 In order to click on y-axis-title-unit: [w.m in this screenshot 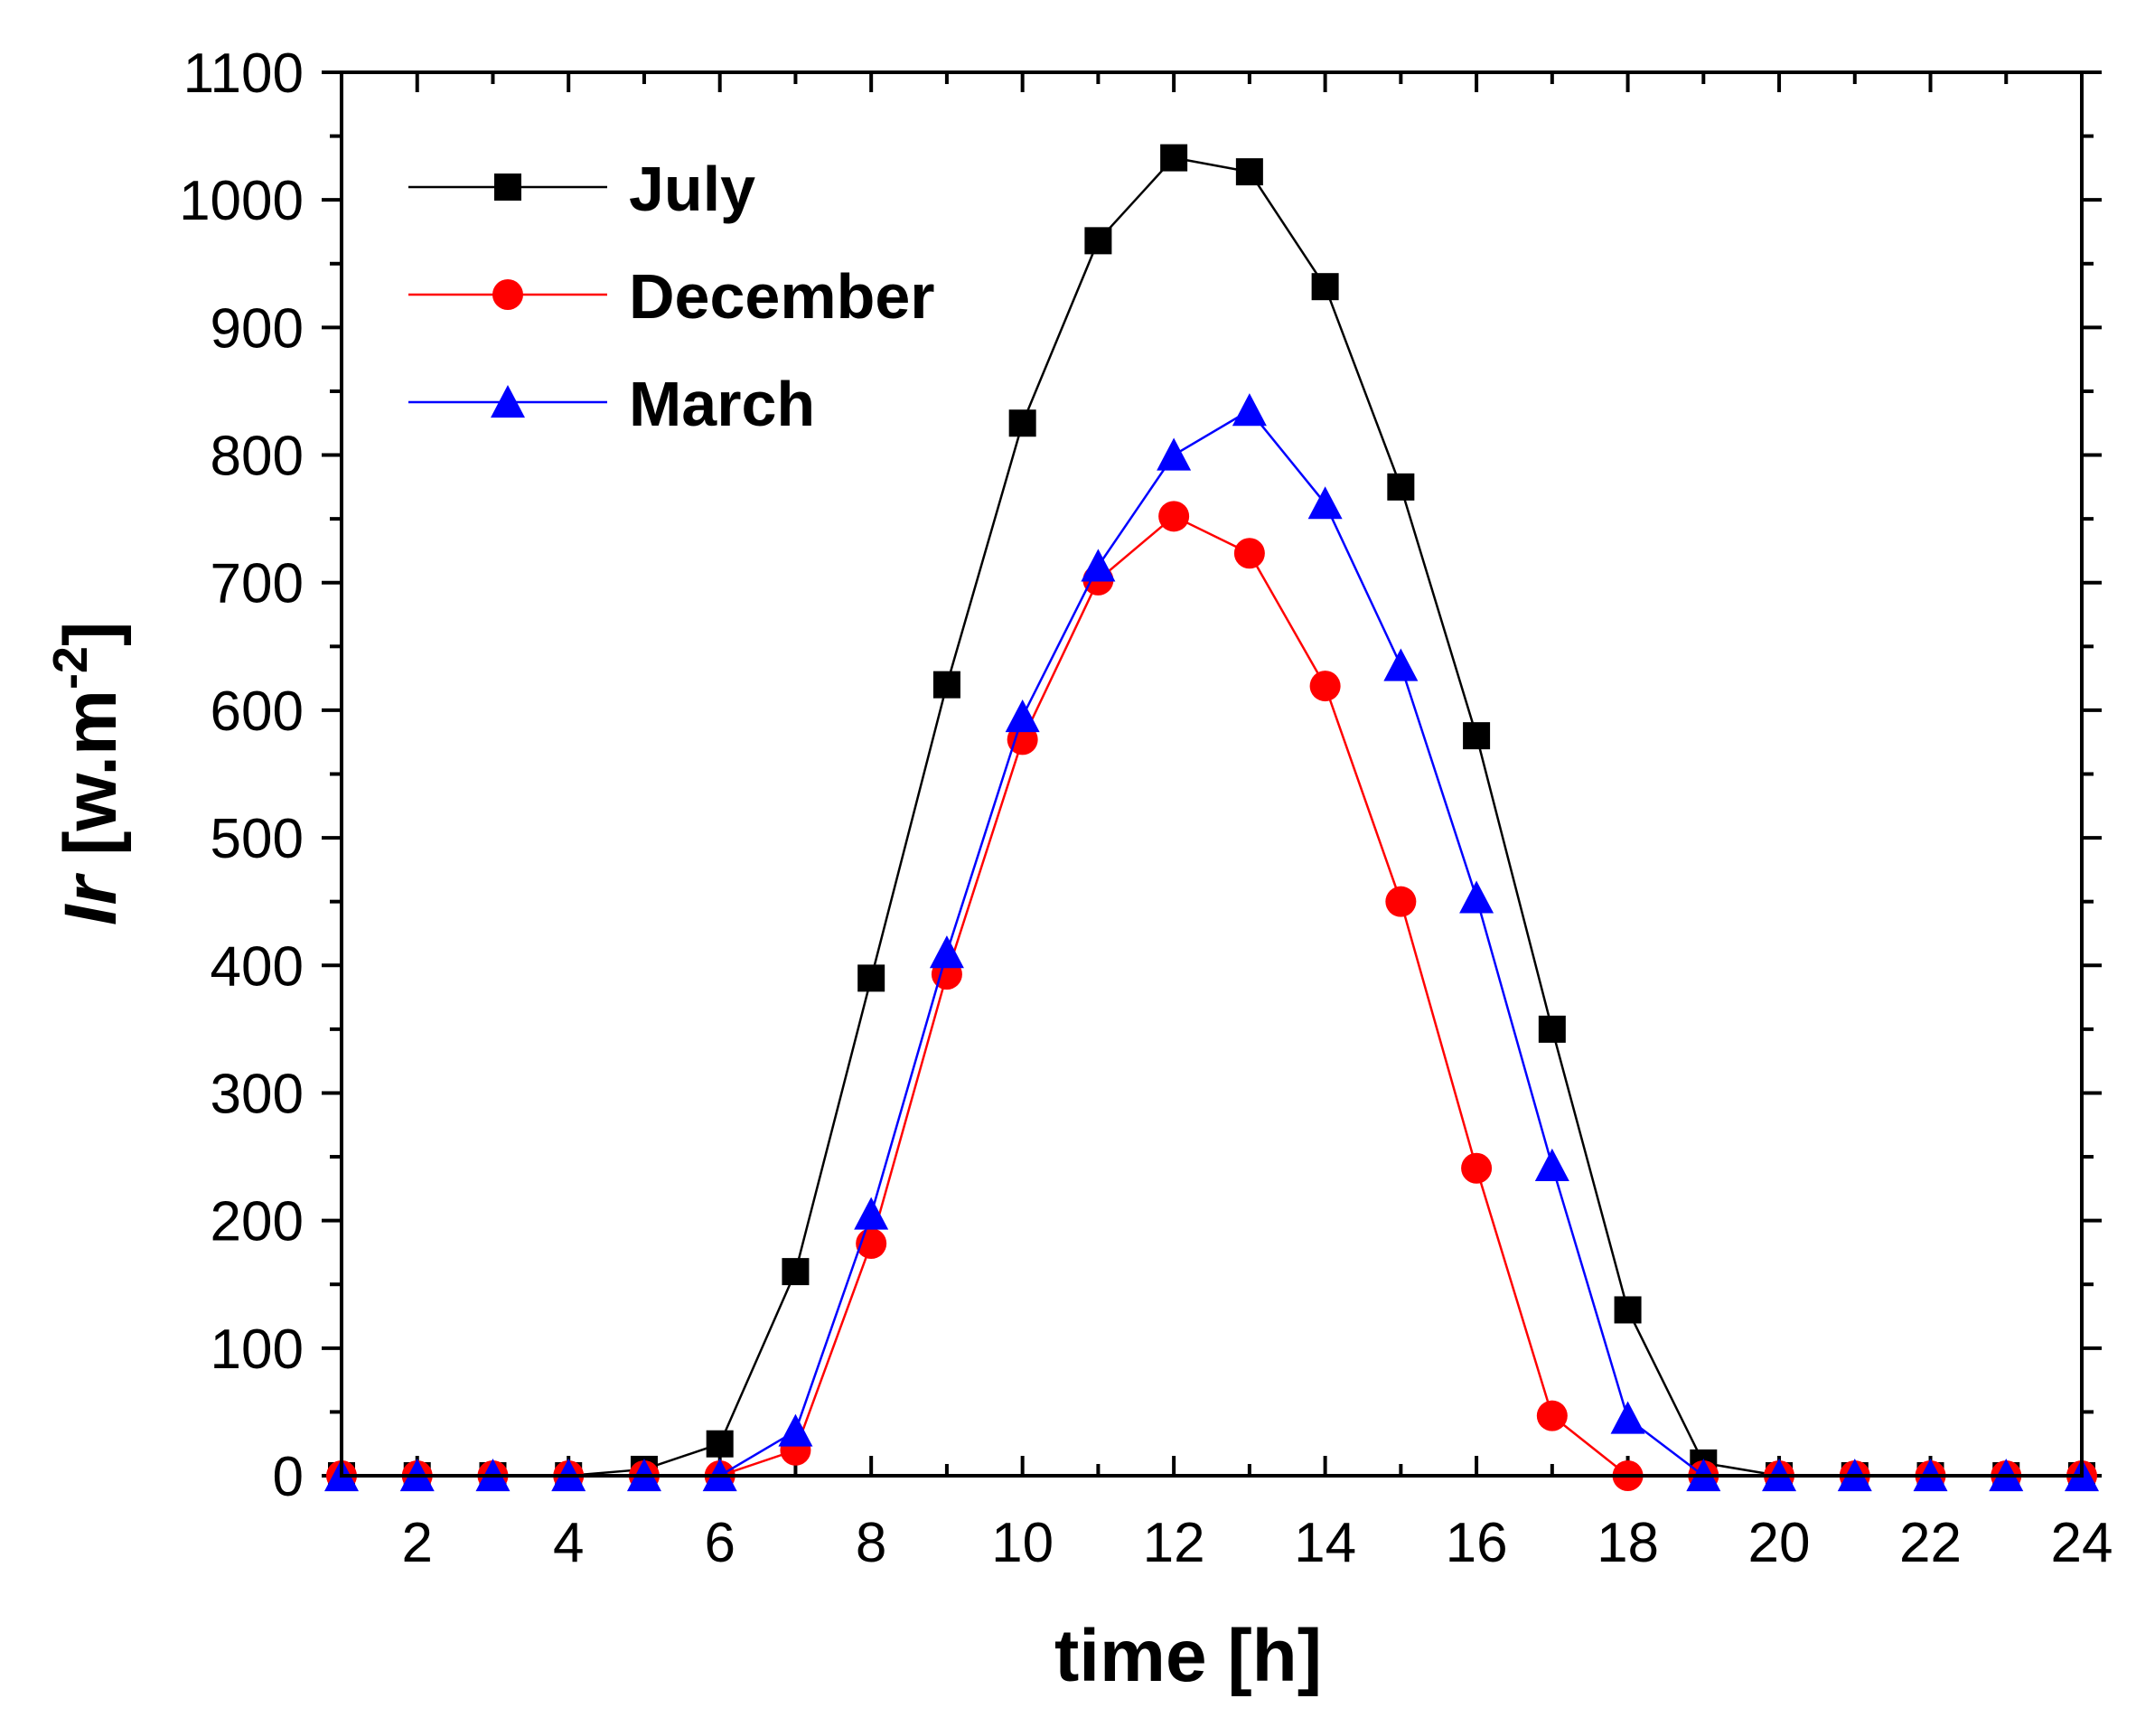, I will do `click(91, 783)`.